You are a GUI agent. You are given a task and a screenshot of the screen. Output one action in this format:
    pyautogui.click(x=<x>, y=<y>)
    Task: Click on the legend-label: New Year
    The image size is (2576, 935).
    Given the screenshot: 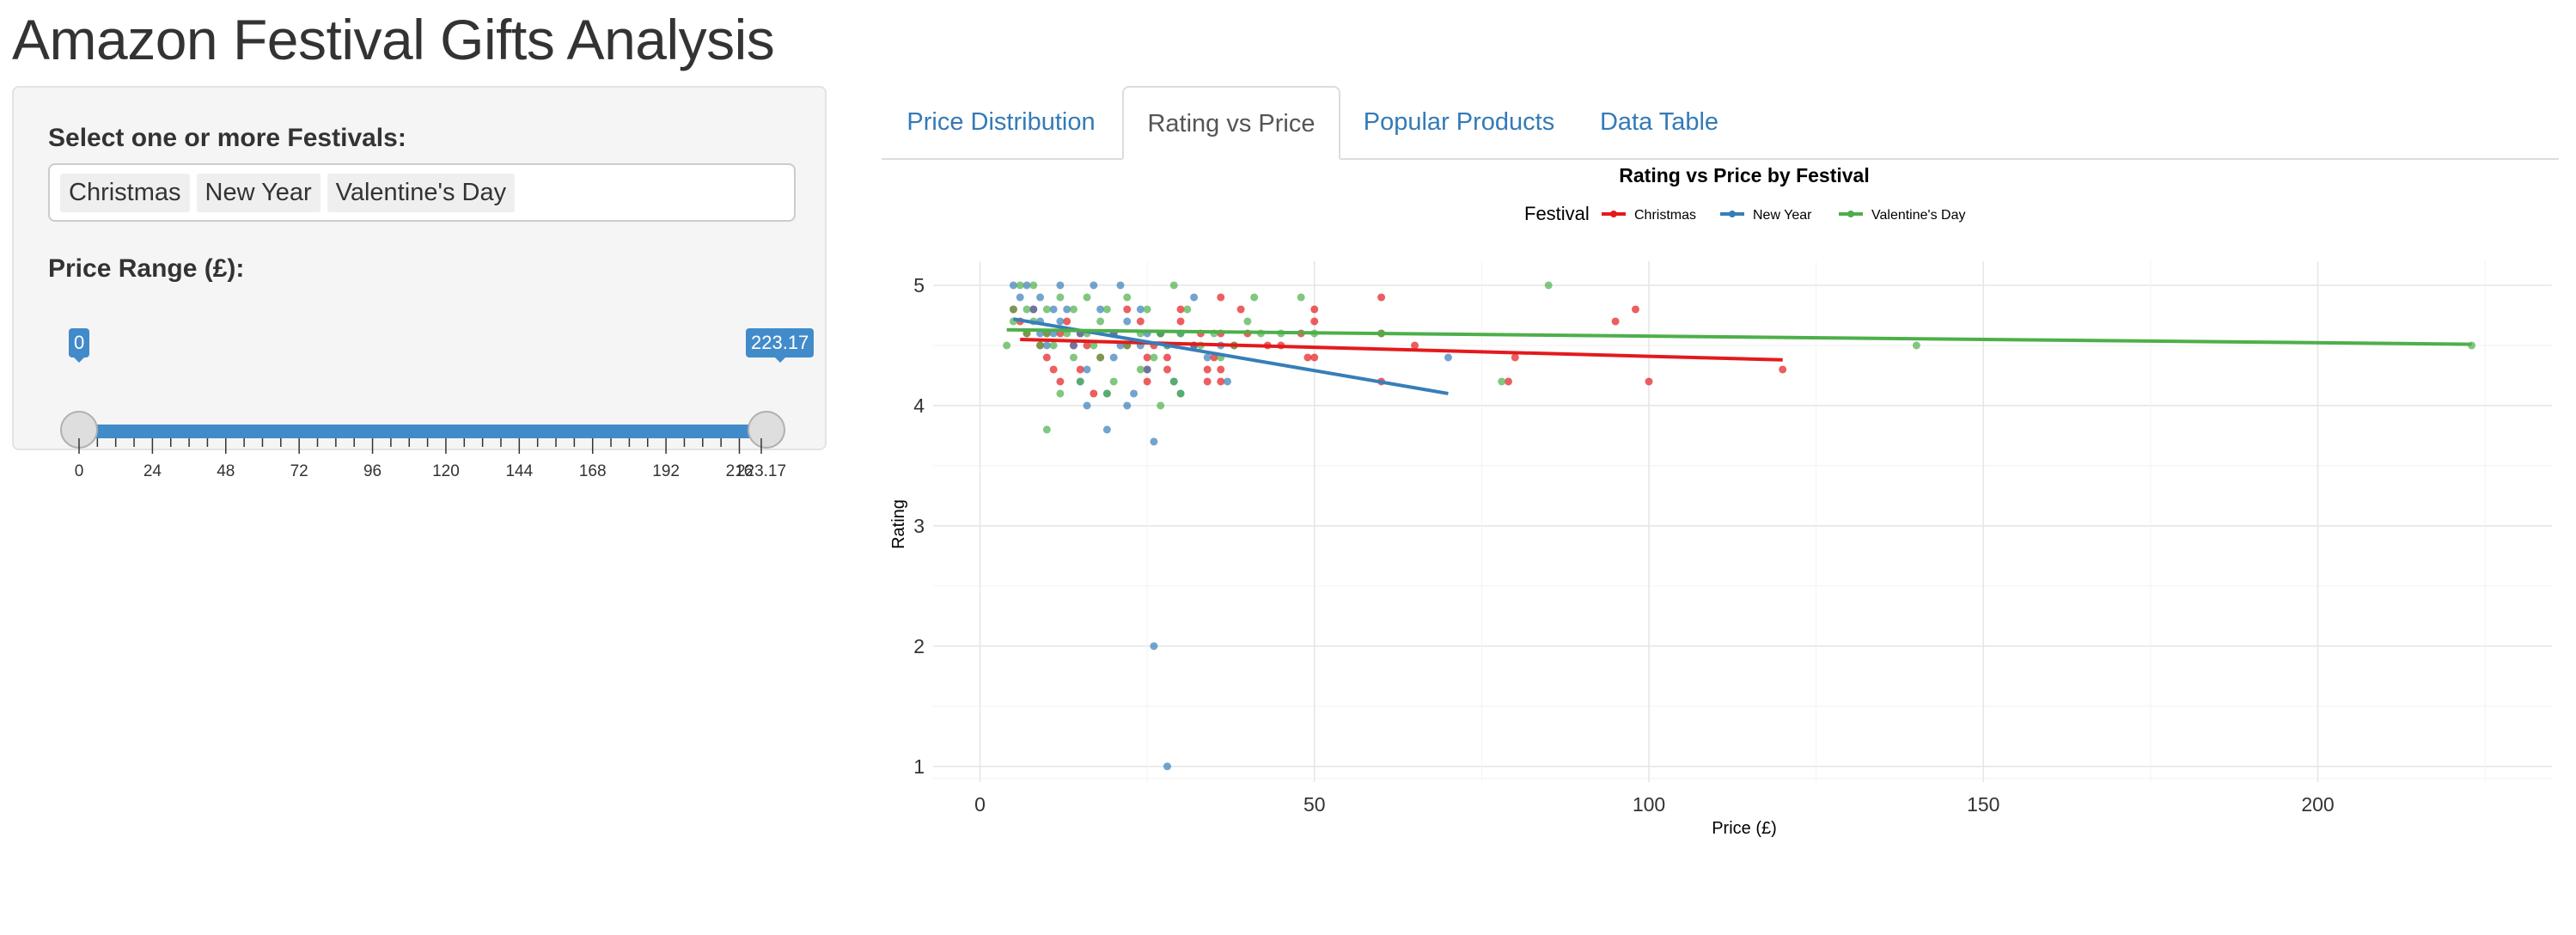 What is the action you would take?
    pyautogui.click(x=1782, y=215)
    